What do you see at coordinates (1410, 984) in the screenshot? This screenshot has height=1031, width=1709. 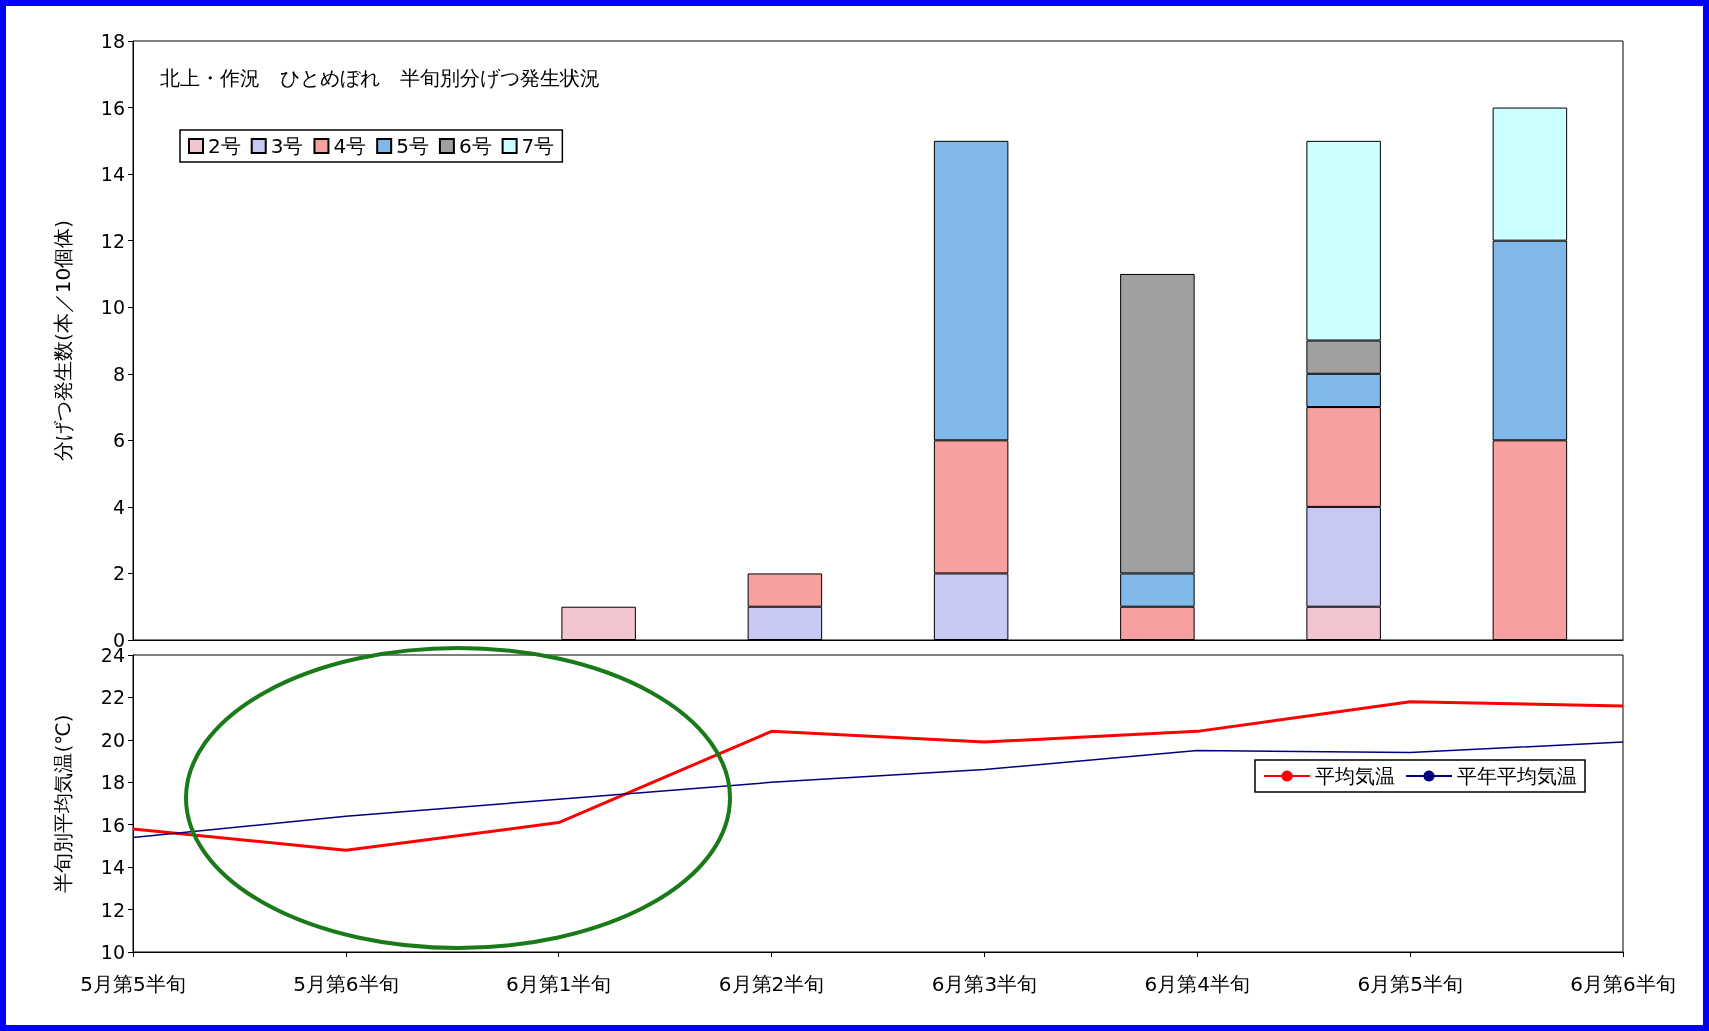 I see `x-tick-label: 6月第5半旬` at bounding box center [1410, 984].